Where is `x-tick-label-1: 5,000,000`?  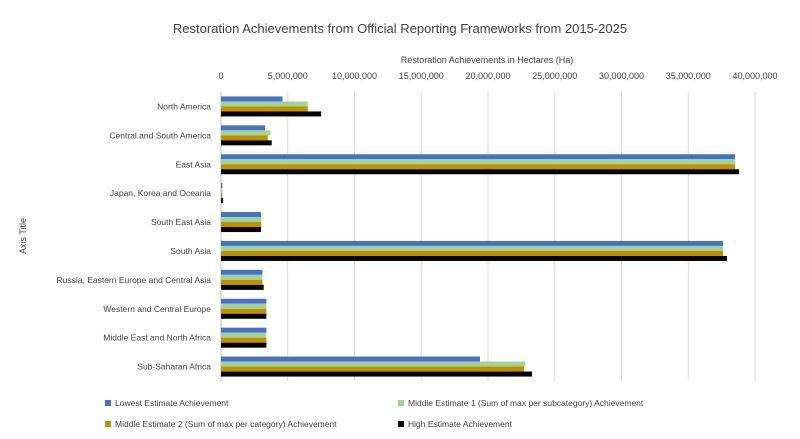
x-tick-label-1: 5,000,000 is located at coordinates (288, 76).